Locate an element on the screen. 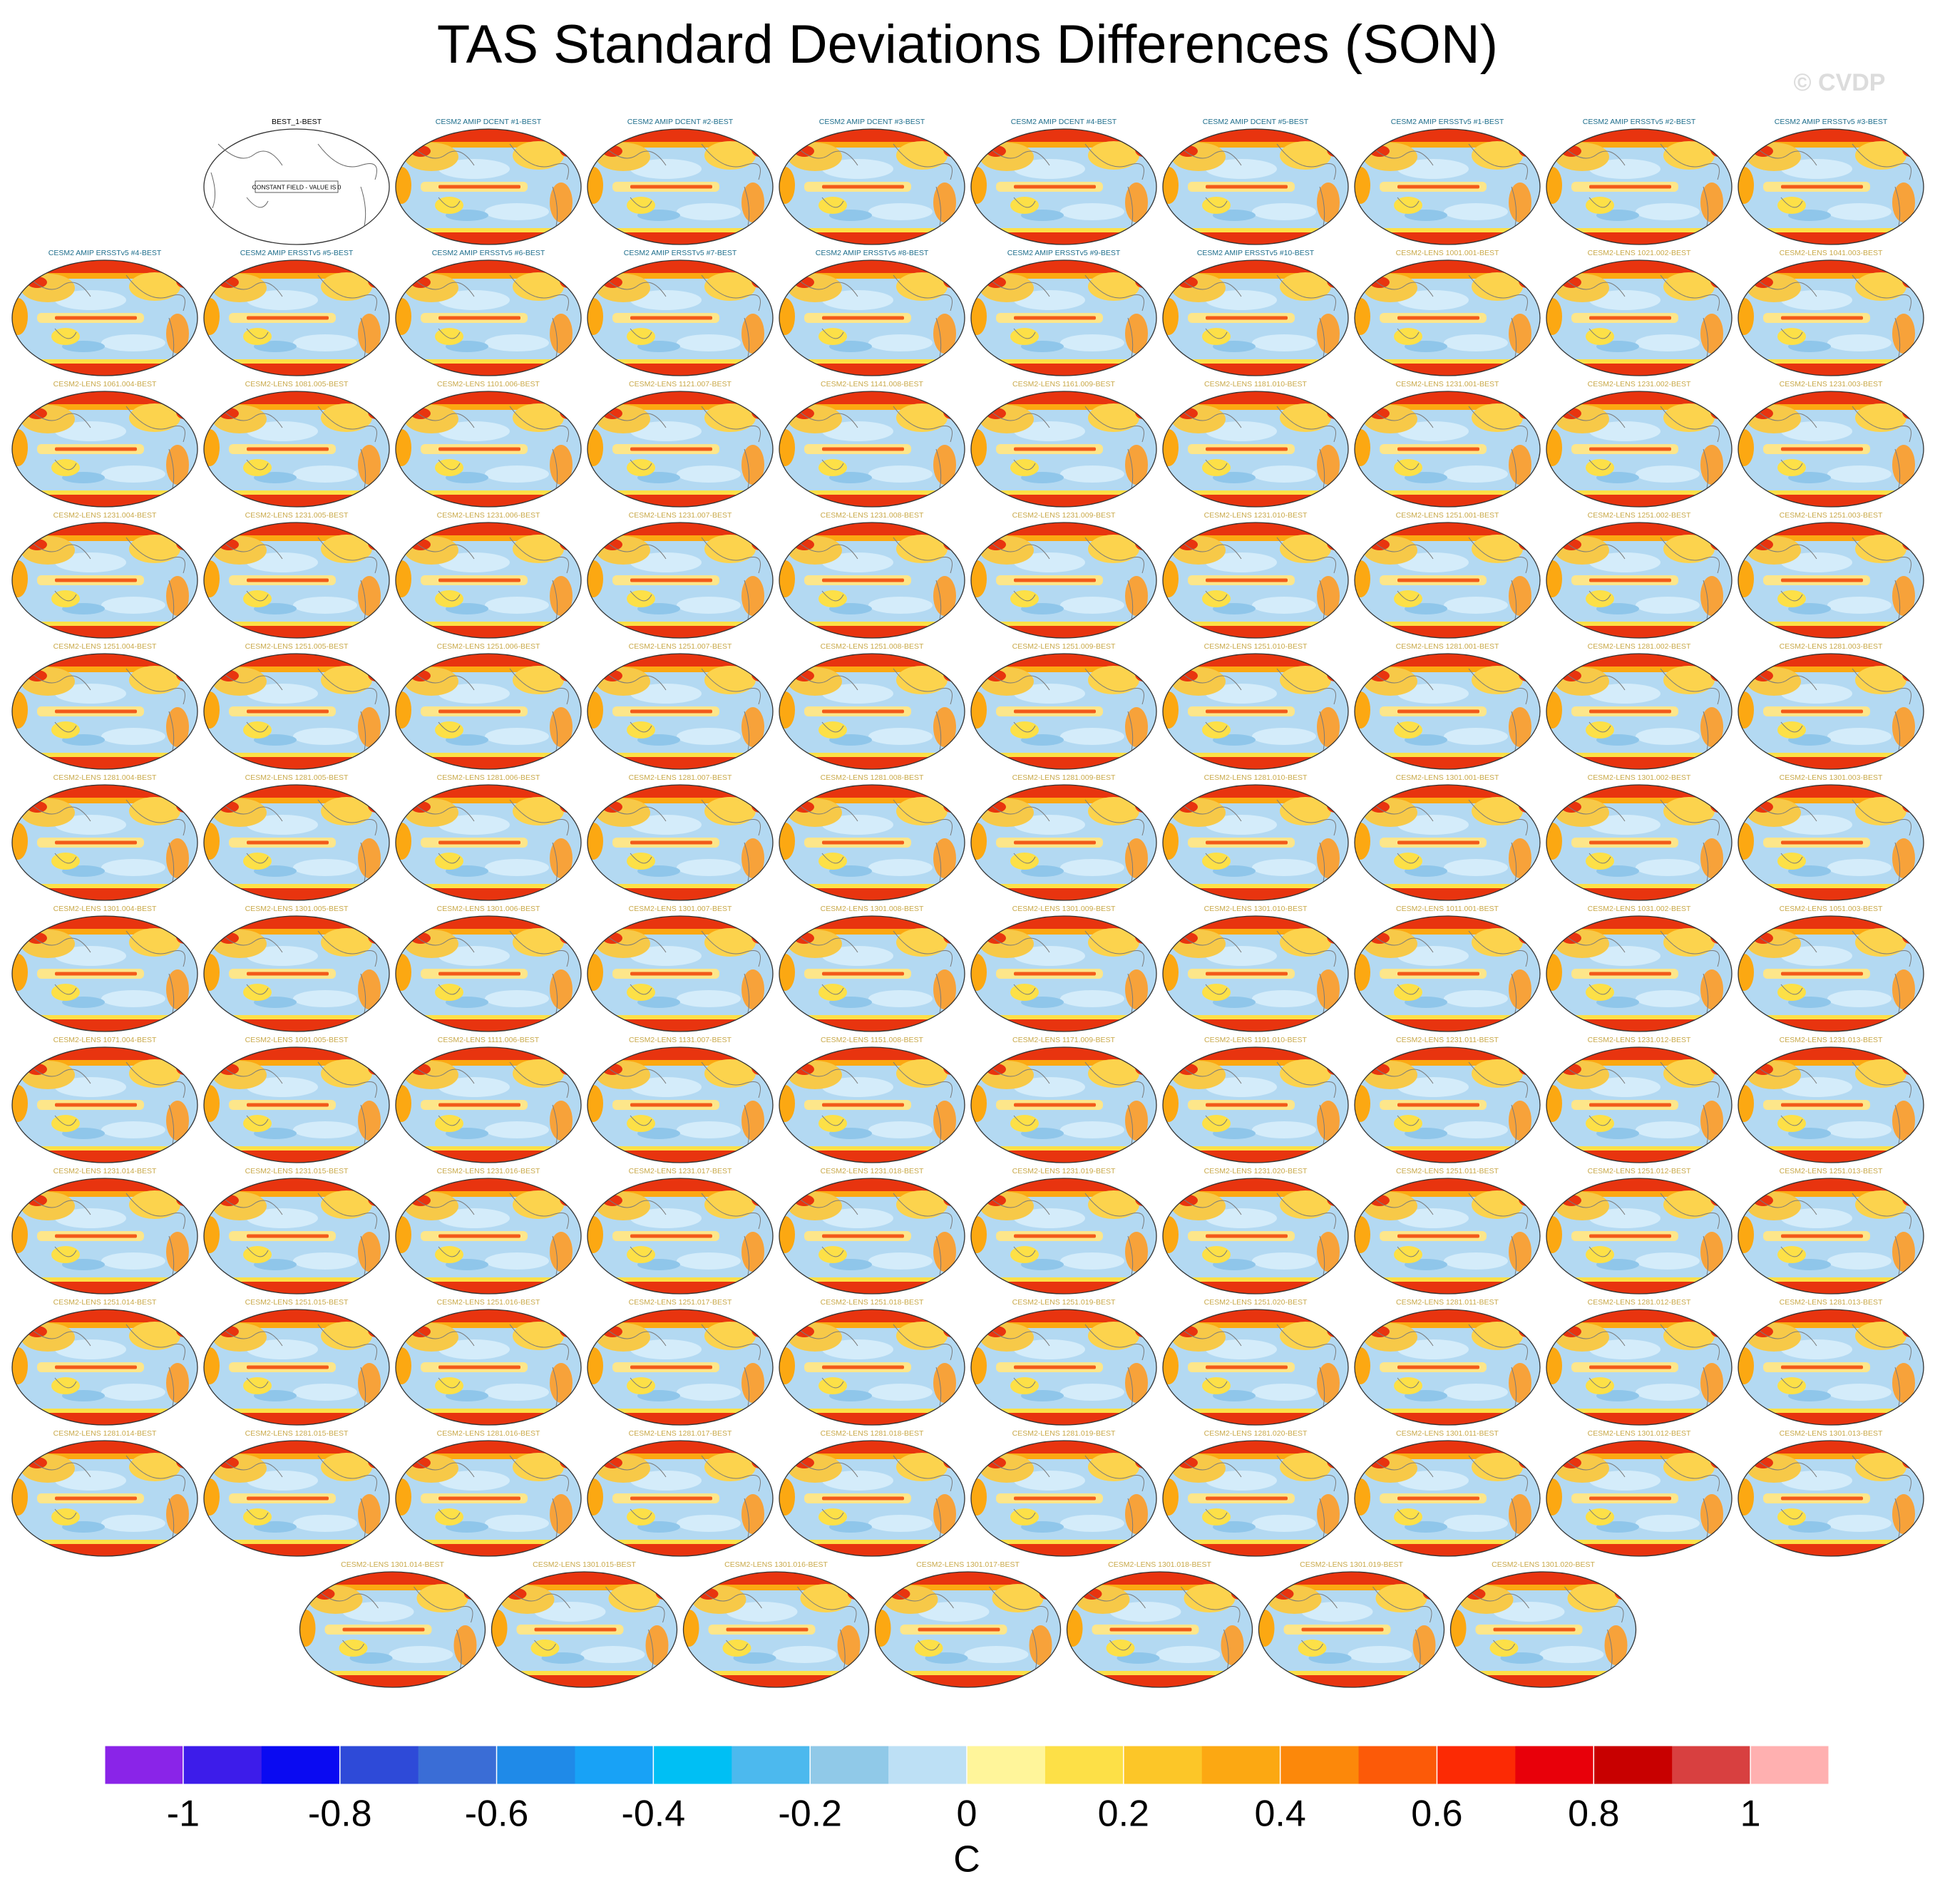 This screenshot has width=1935, height=1904. panel-label: CESM2-LENS 1251.019-BEST is located at coordinates (1064, 1302).